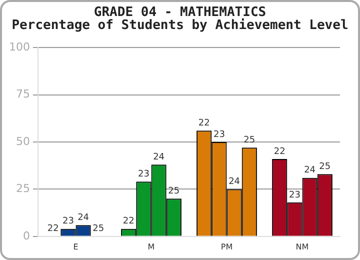 Image resolution: width=360 pixels, height=260 pixels. I want to click on chart-subtitle: Percentage of Students by Achievement Level, so click(180, 25).